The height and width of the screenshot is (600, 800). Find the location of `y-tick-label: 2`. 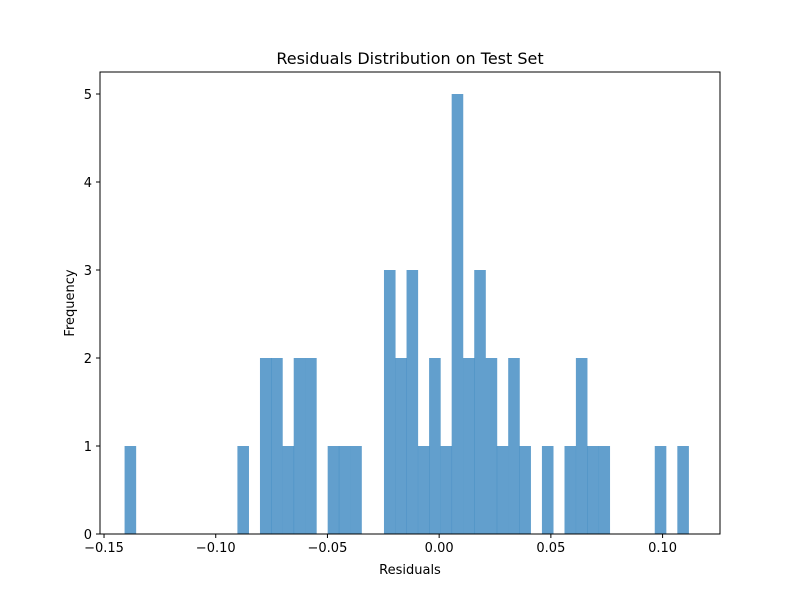

y-tick-label: 2 is located at coordinates (88, 359).